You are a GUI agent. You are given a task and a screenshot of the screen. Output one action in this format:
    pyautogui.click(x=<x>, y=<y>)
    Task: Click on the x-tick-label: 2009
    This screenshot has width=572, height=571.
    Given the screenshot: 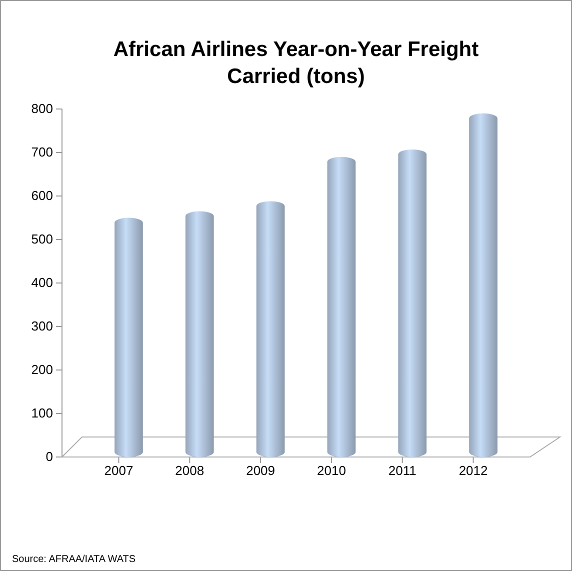 What is the action you would take?
    pyautogui.click(x=261, y=470)
    